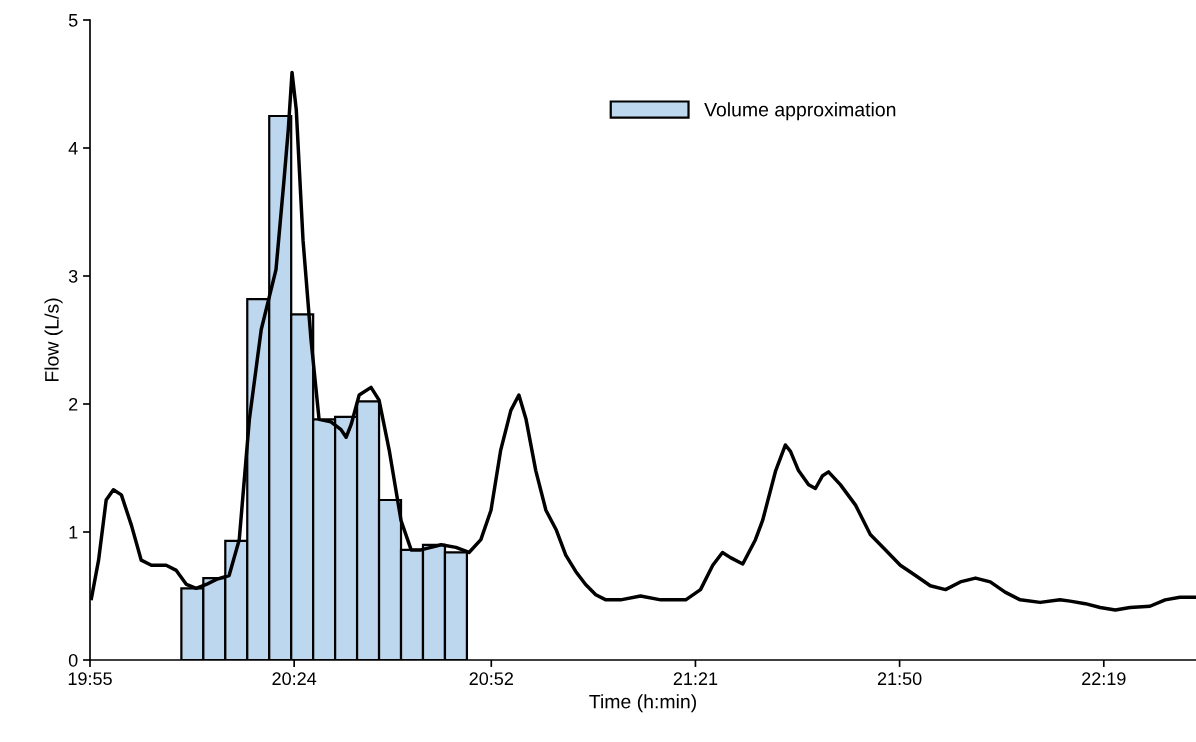 This screenshot has width=1196, height=742. What do you see at coordinates (491, 679) in the screenshot?
I see `x-tick-label: 20:52` at bounding box center [491, 679].